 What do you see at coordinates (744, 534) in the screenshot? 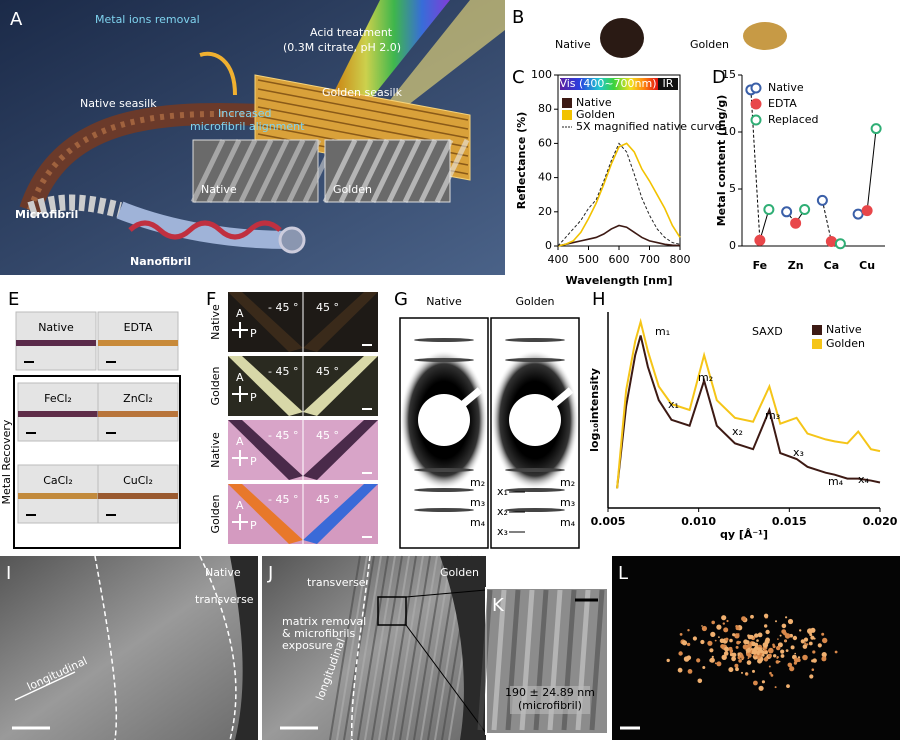
I see `x-axis-label: qy [Å⁻¹]` at bounding box center [744, 534].